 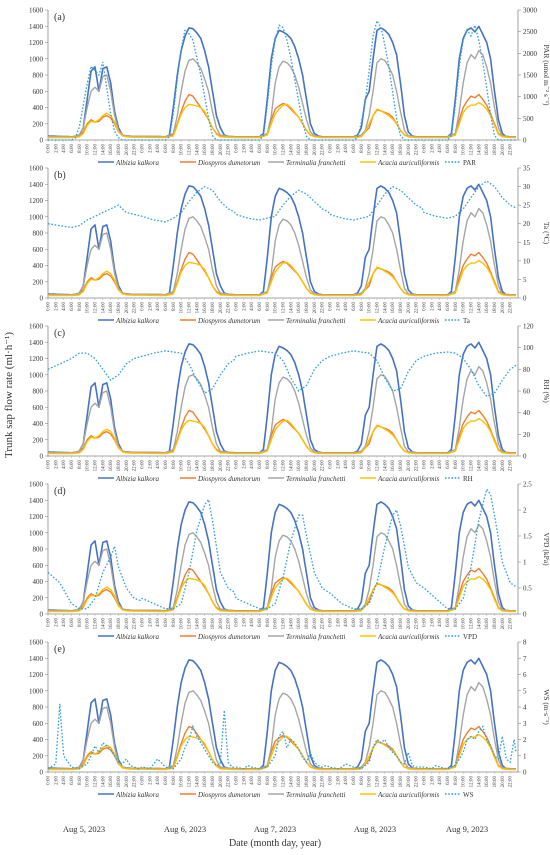 I want to click on right-tick-label: 0, so click(x=525, y=299).